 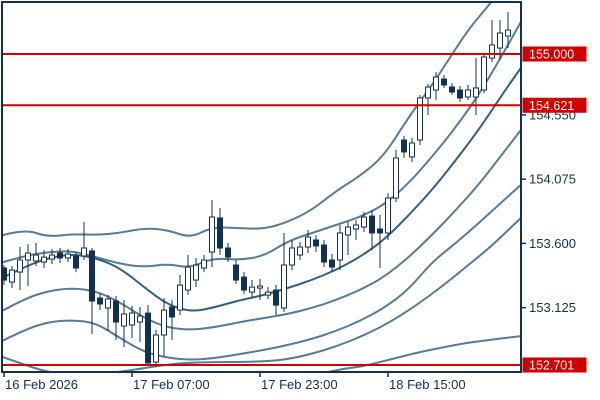 What do you see at coordinates (299, 384) in the screenshot?
I see `x-tick-label: 17 Feb 23:00` at bounding box center [299, 384].